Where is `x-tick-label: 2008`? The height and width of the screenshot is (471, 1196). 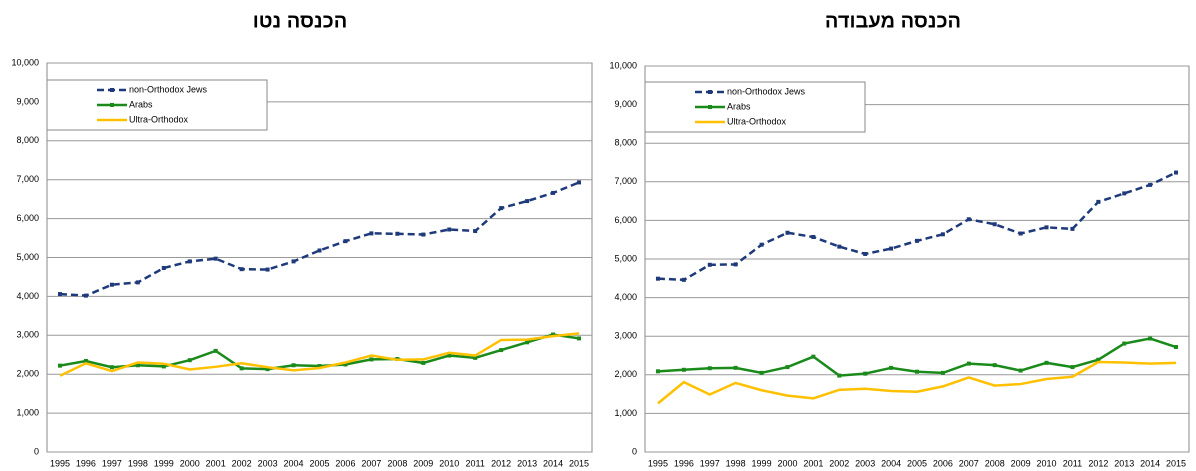
x-tick-label: 2008 is located at coordinates (995, 463).